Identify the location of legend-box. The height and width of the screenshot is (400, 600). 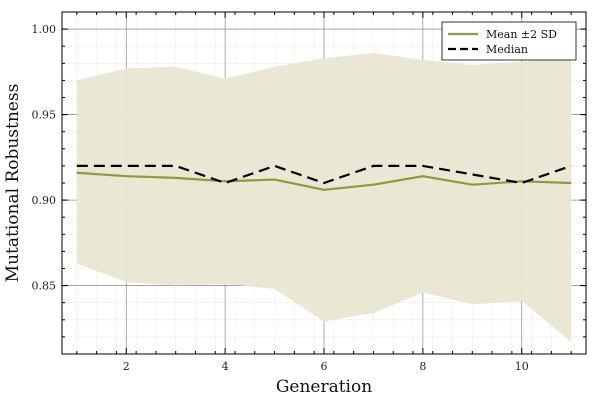
(509, 41).